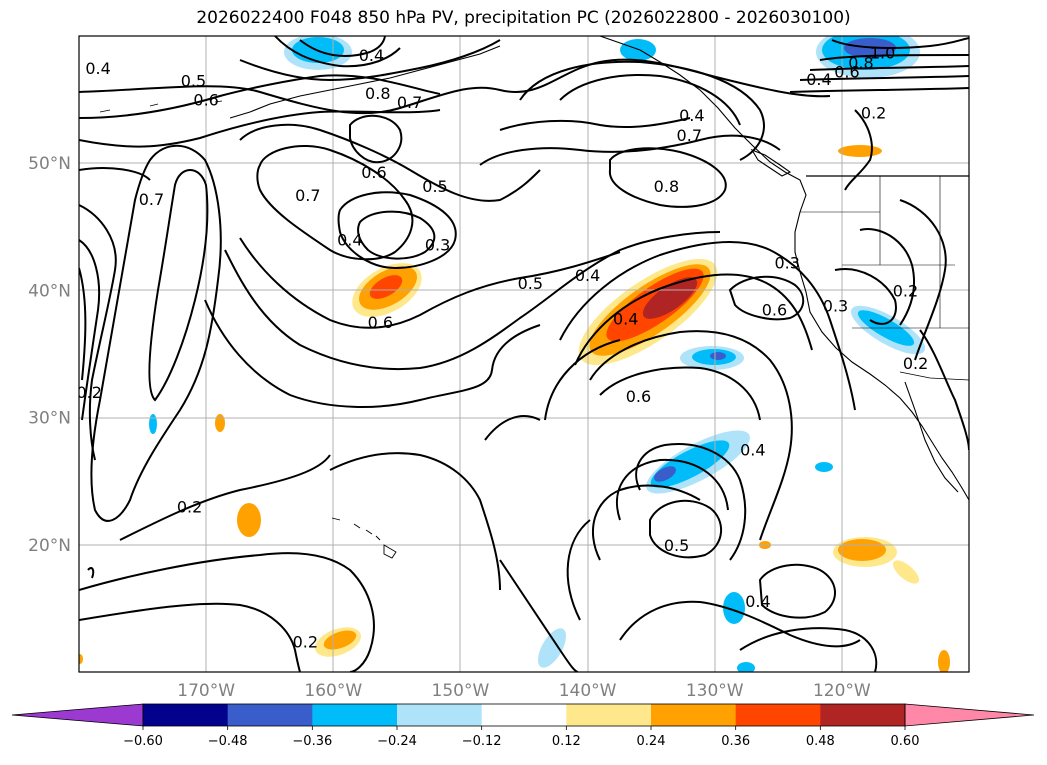  Describe the element at coordinates (77, 715) in the screenshot. I see `colorbar-extend-low` at that location.